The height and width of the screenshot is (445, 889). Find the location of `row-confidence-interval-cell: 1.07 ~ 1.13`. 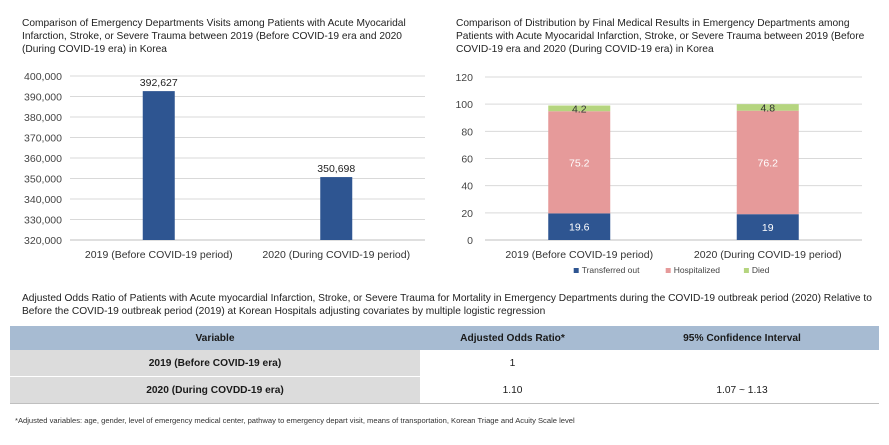

row-confidence-interval-cell: 1.07 ~ 1.13 is located at coordinates (742, 390).